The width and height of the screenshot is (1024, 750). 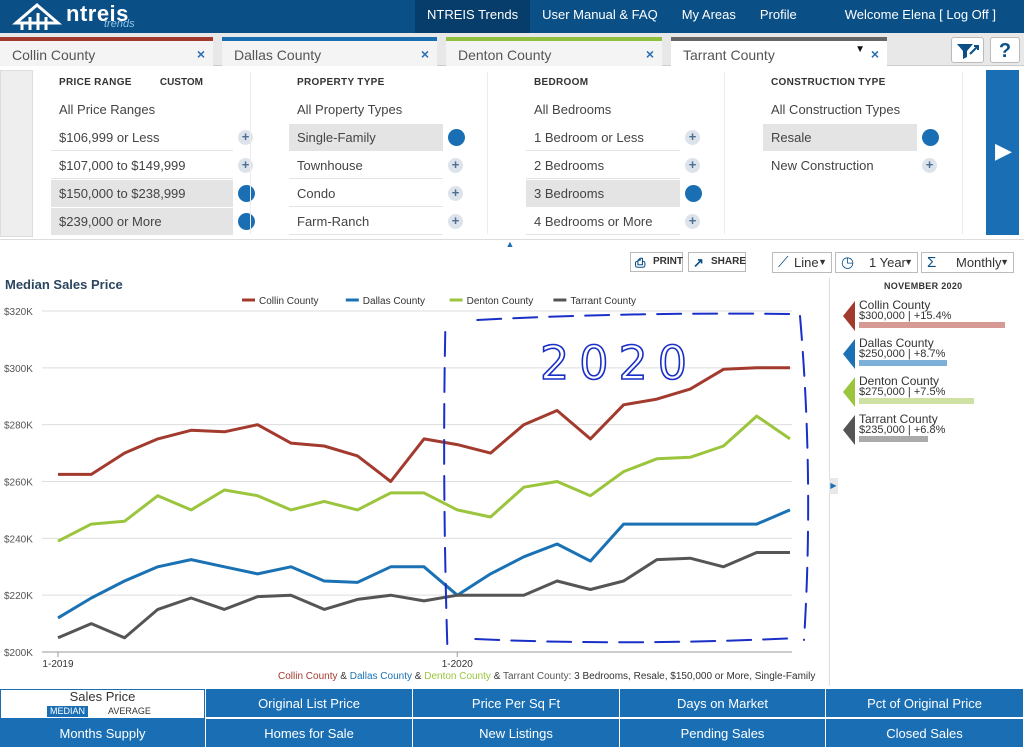 I want to click on metric-new-listings: New Listings, so click(x=516, y=733).